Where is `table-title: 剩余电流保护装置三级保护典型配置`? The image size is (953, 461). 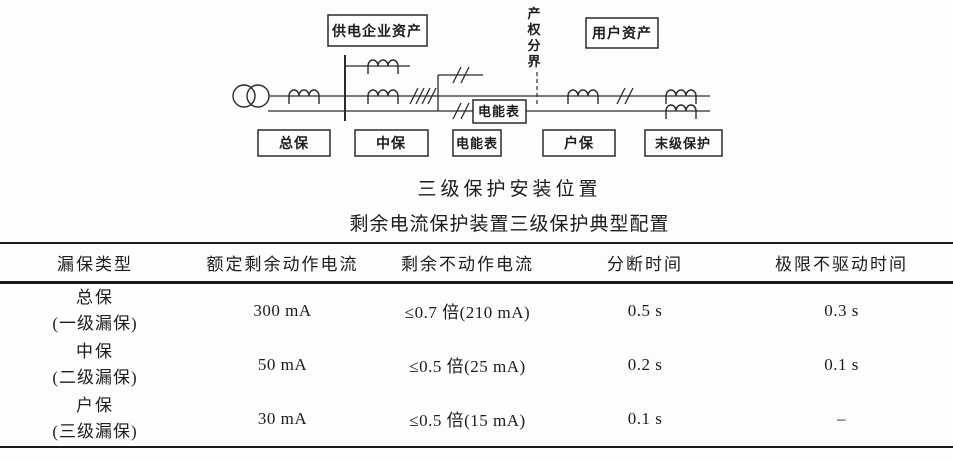 table-title: 剩余电流保护装置三级保护典型配置 is located at coordinates (509, 224).